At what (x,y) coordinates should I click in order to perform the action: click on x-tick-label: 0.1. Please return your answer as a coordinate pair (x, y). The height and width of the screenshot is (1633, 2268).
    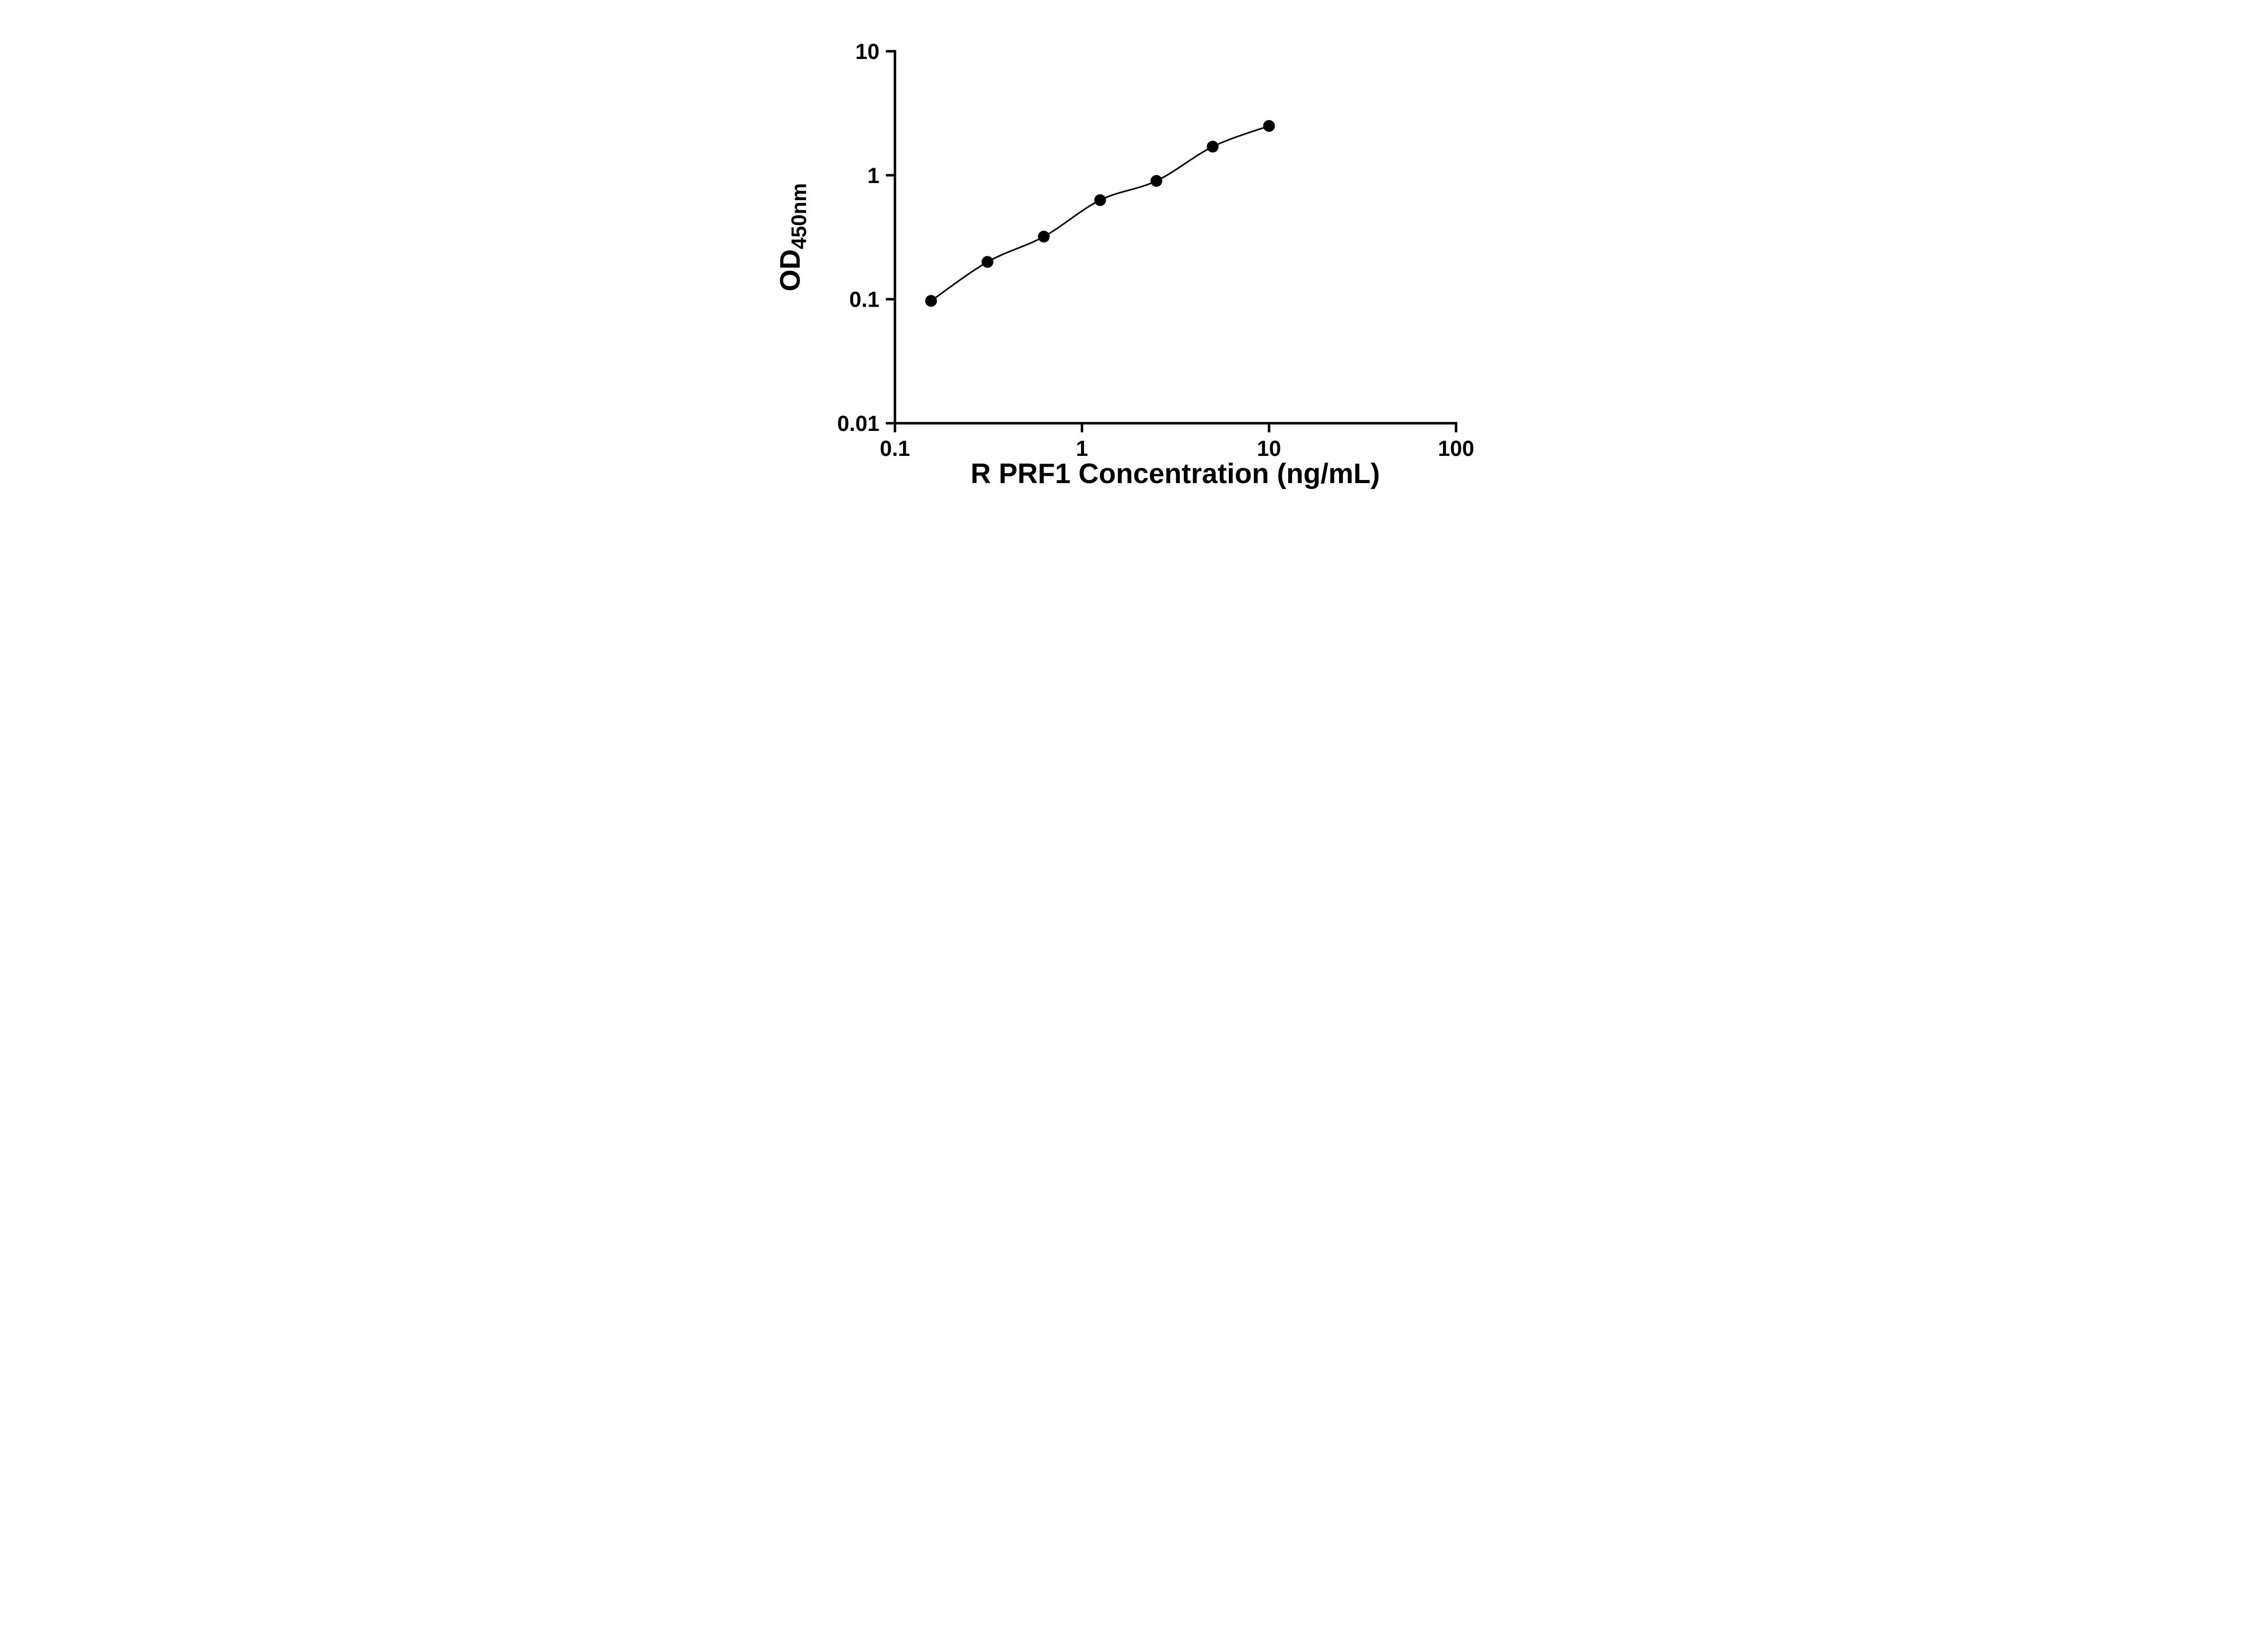
    Looking at the image, I should click on (895, 449).